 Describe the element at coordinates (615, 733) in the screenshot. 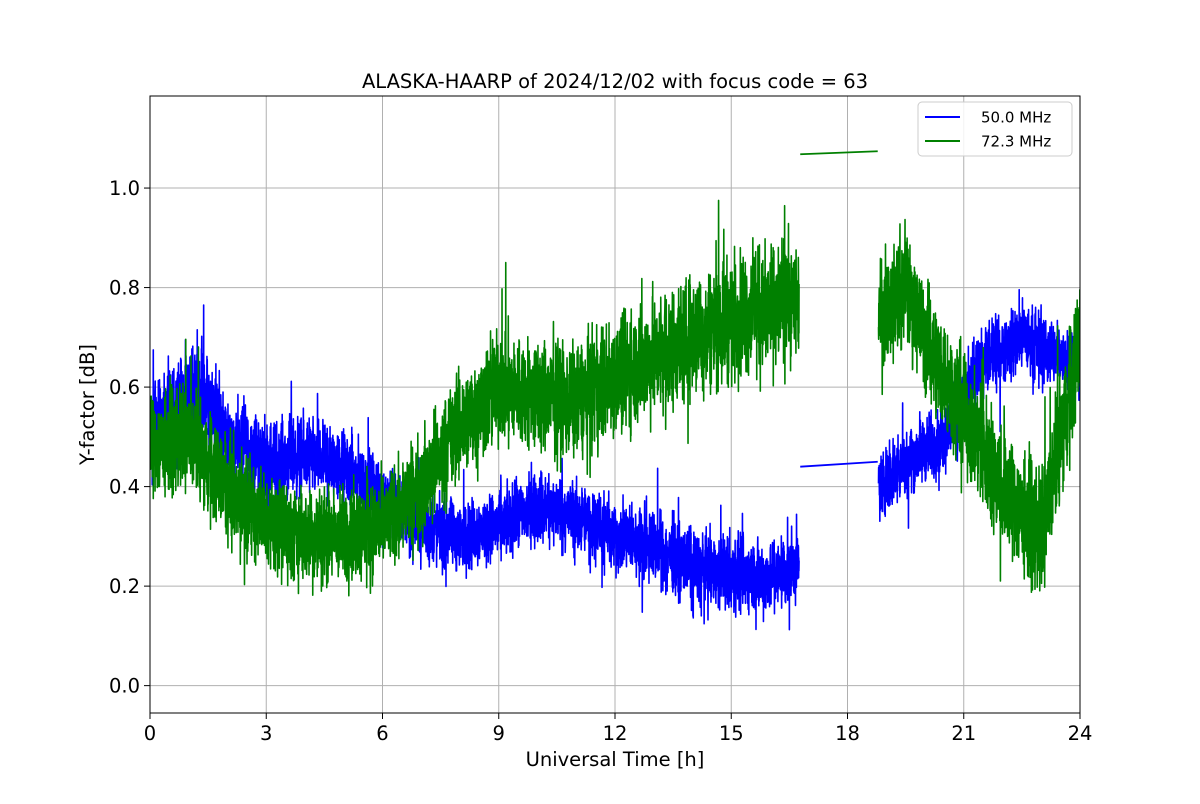

I see `x-tick-label: 12` at that location.